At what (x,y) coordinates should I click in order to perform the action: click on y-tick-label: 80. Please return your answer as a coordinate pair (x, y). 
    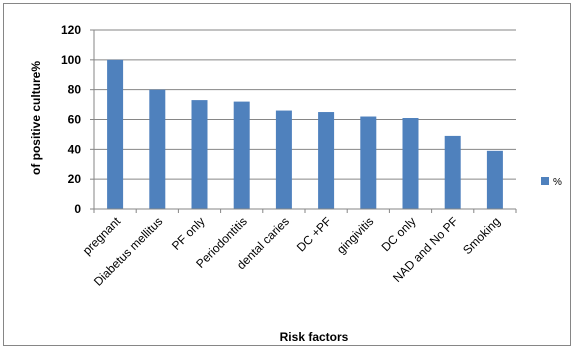
    Looking at the image, I should click on (75, 90).